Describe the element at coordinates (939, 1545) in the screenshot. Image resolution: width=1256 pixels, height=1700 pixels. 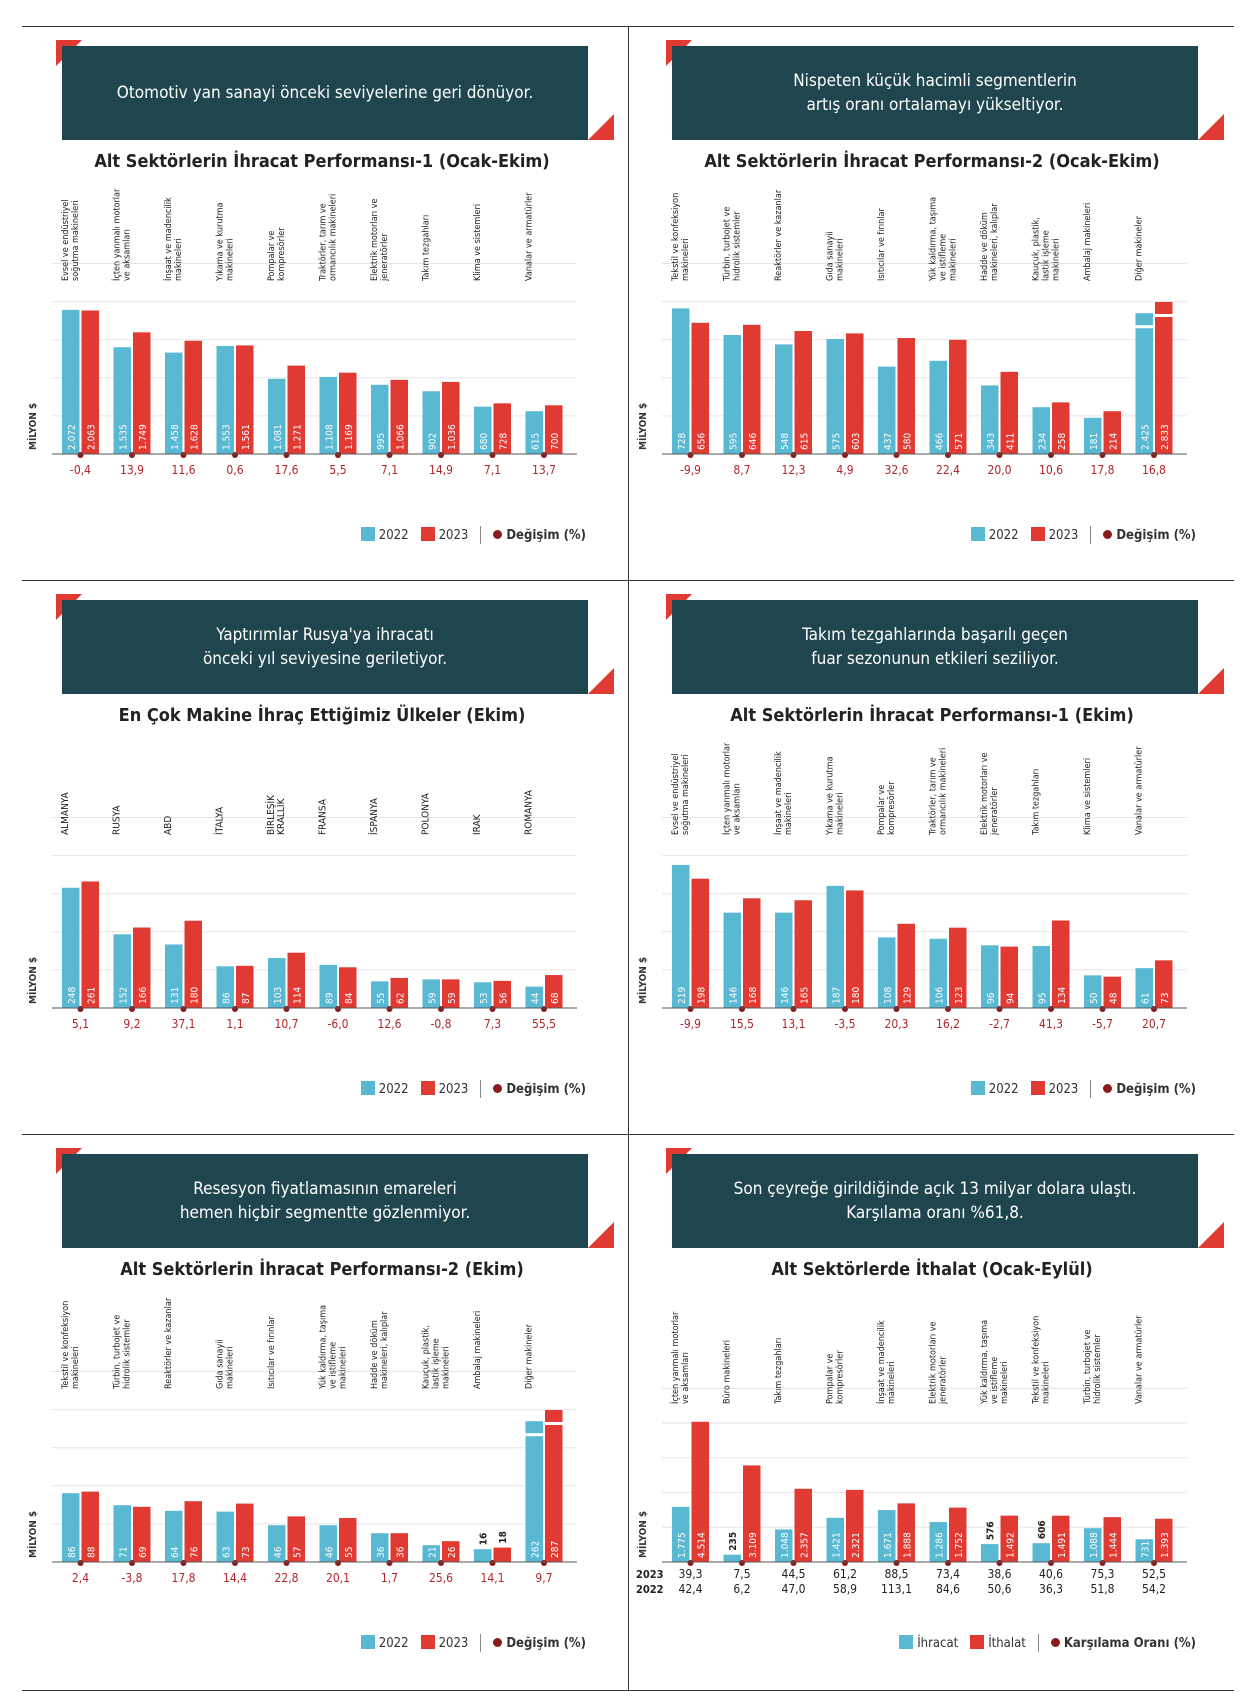
I see `data-label: 1.286` at that location.